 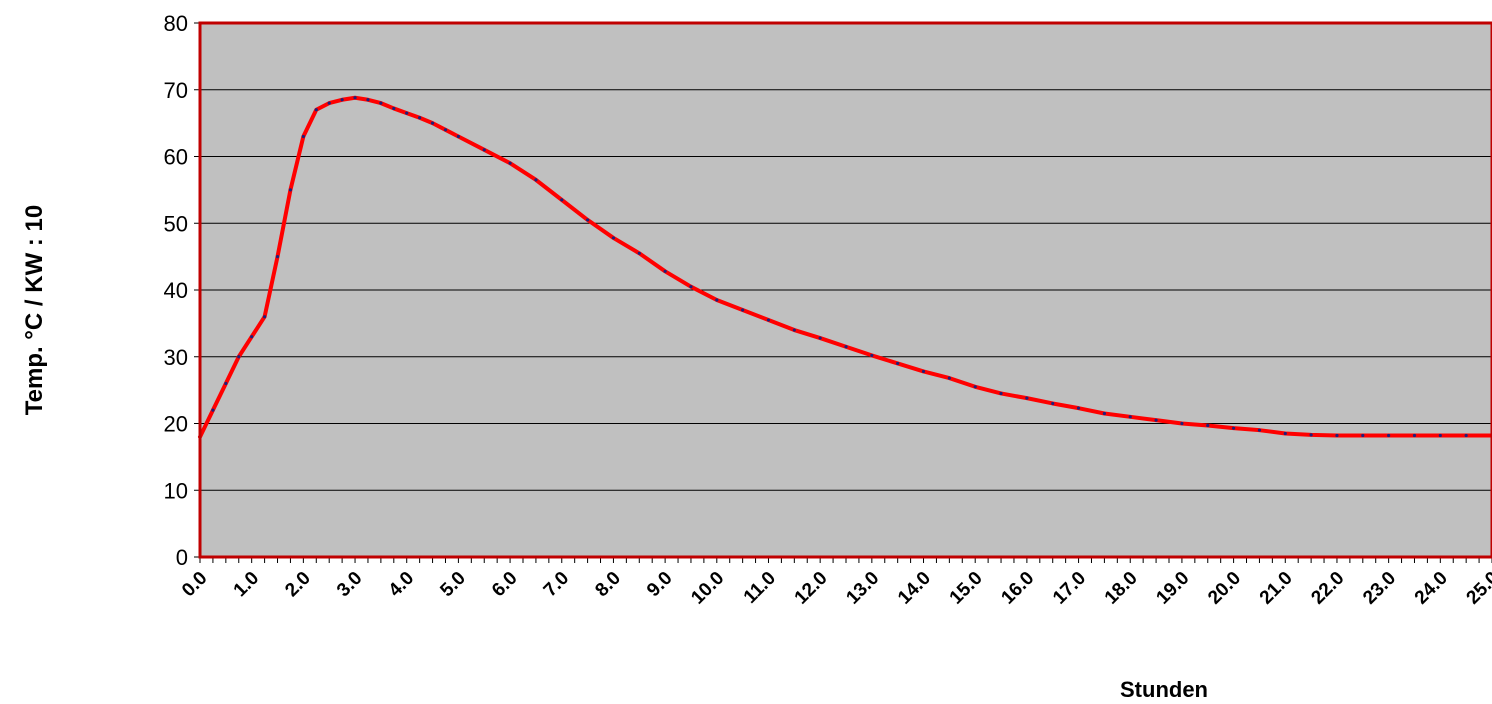 What do you see at coordinates (176, 157) in the screenshot?
I see `y-tick-label: 60` at bounding box center [176, 157].